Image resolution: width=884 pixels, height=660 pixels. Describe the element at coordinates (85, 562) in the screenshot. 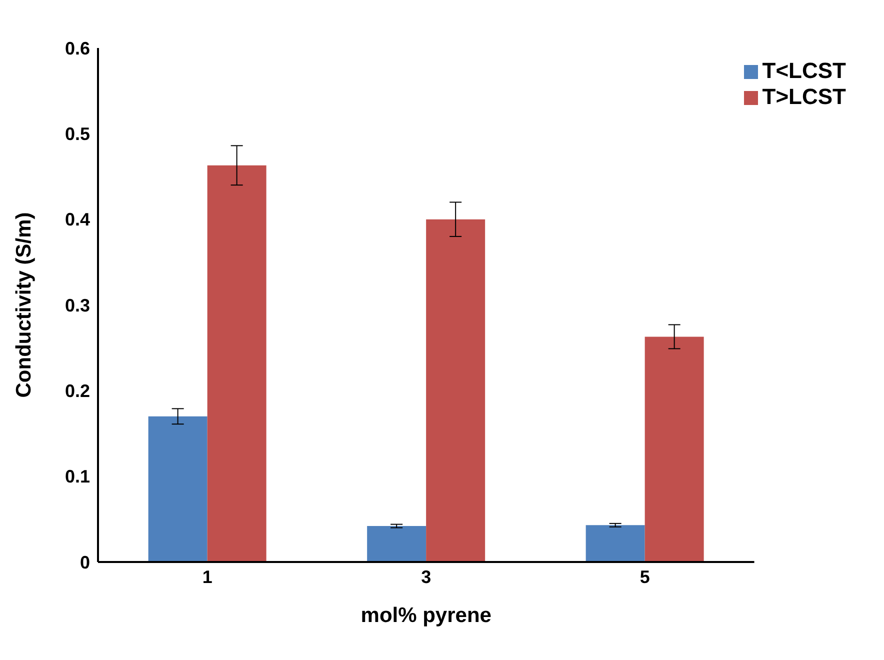

I see `y-tick-label: 0` at that location.